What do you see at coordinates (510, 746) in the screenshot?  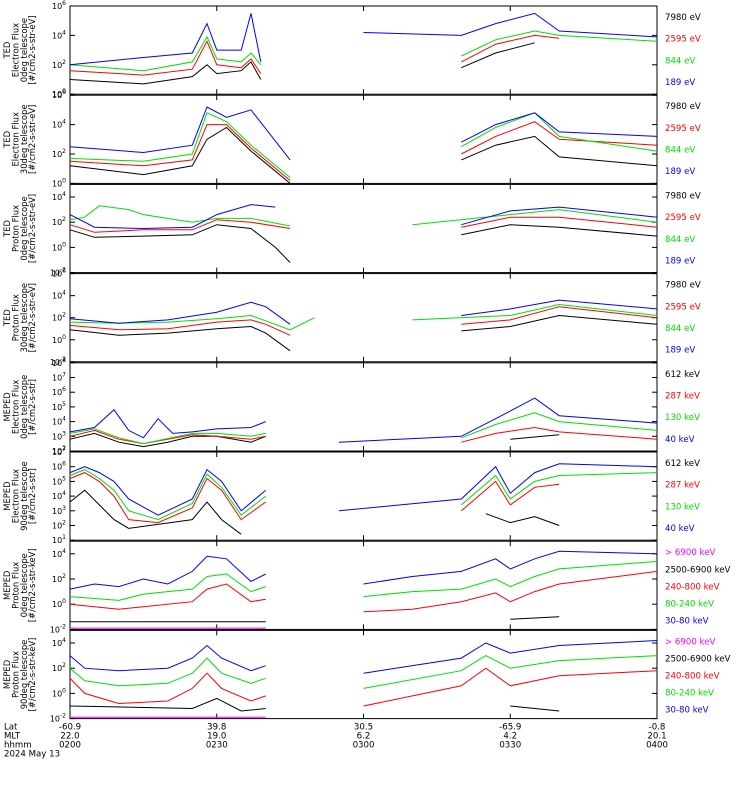 I see `footer-value: 0330` at bounding box center [510, 746].